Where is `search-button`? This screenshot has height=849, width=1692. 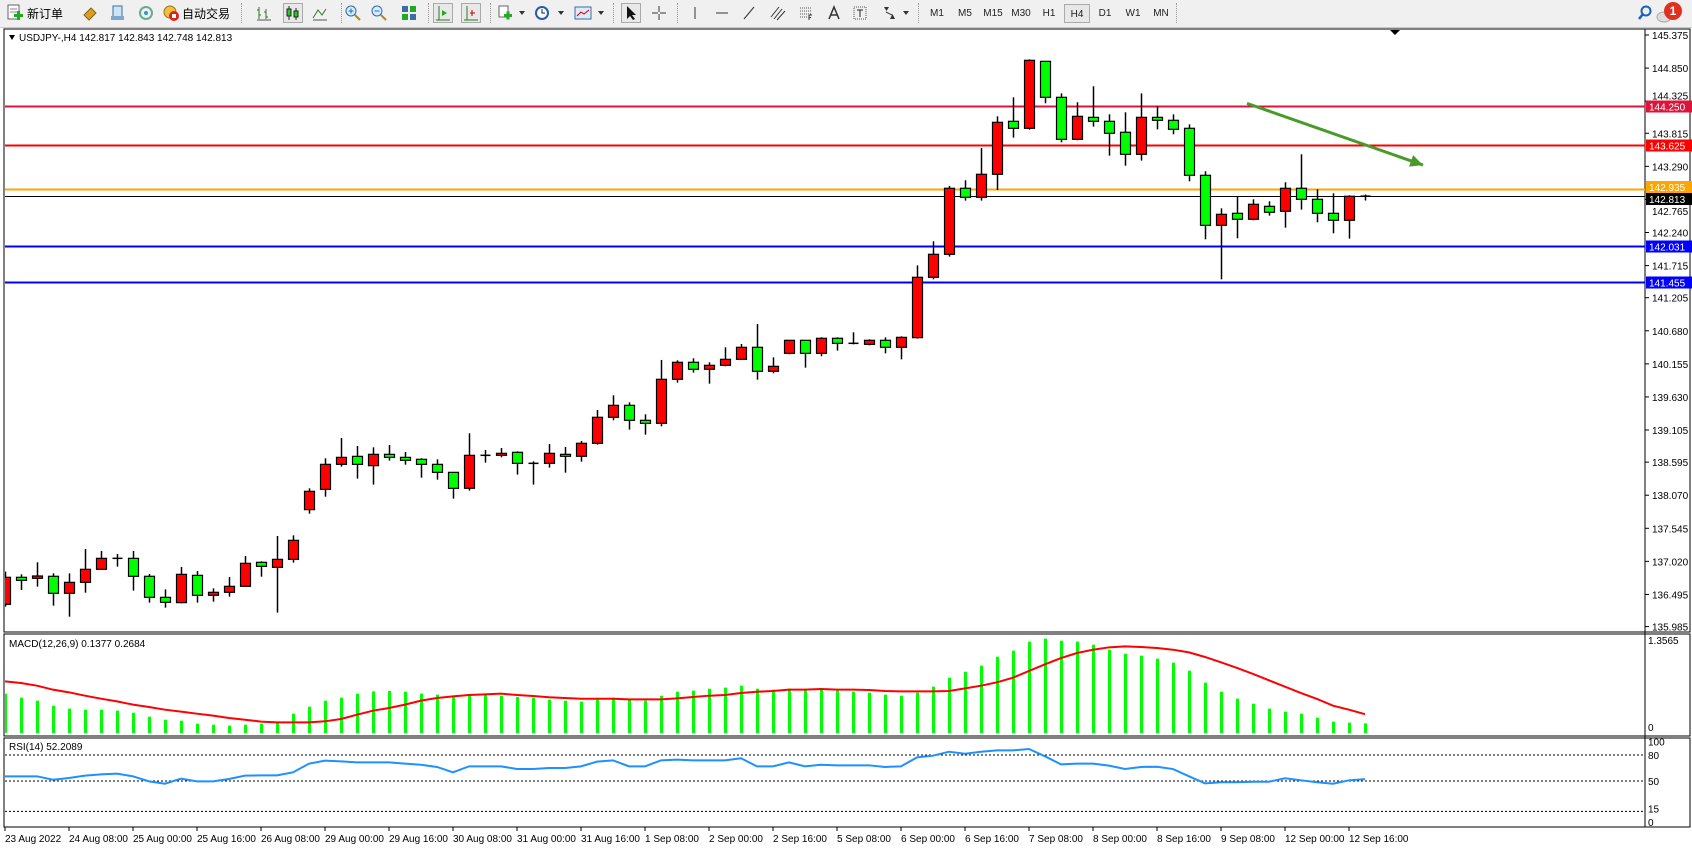
search-button is located at coordinates (1645, 13).